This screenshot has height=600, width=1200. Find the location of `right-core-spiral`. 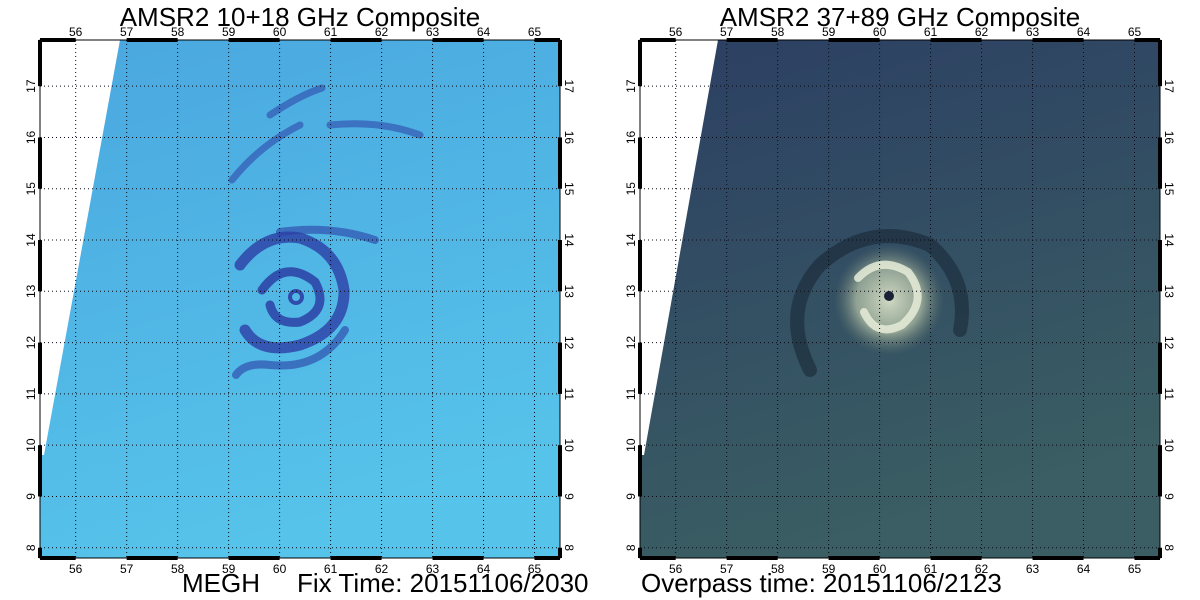

right-core-spiral is located at coordinates (888, 297).